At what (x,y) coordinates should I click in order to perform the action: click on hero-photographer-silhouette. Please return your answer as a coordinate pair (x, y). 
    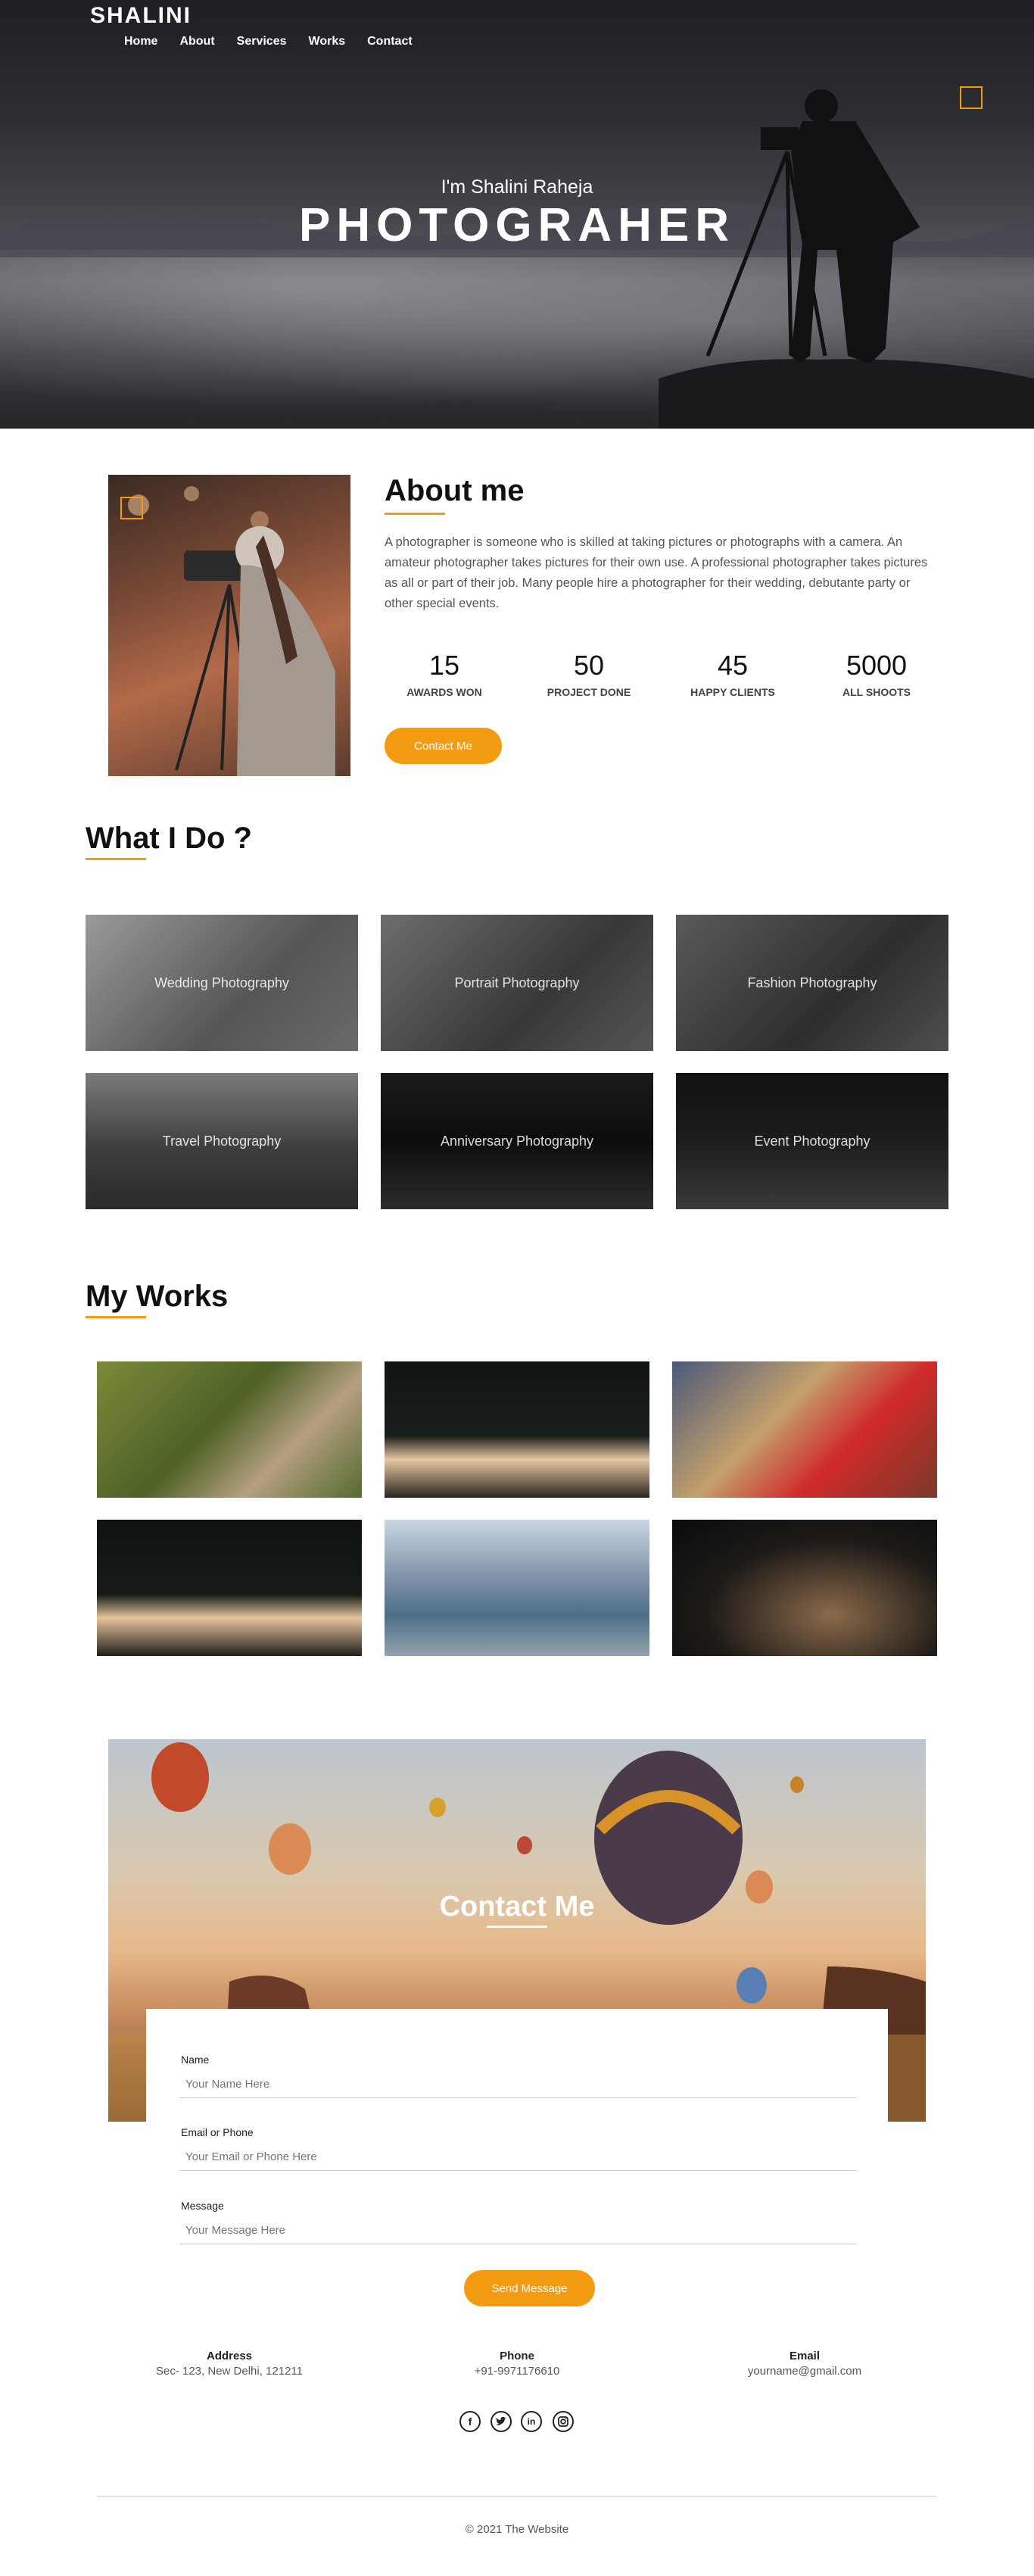
    Looking at the image, I should click on (517, 259).